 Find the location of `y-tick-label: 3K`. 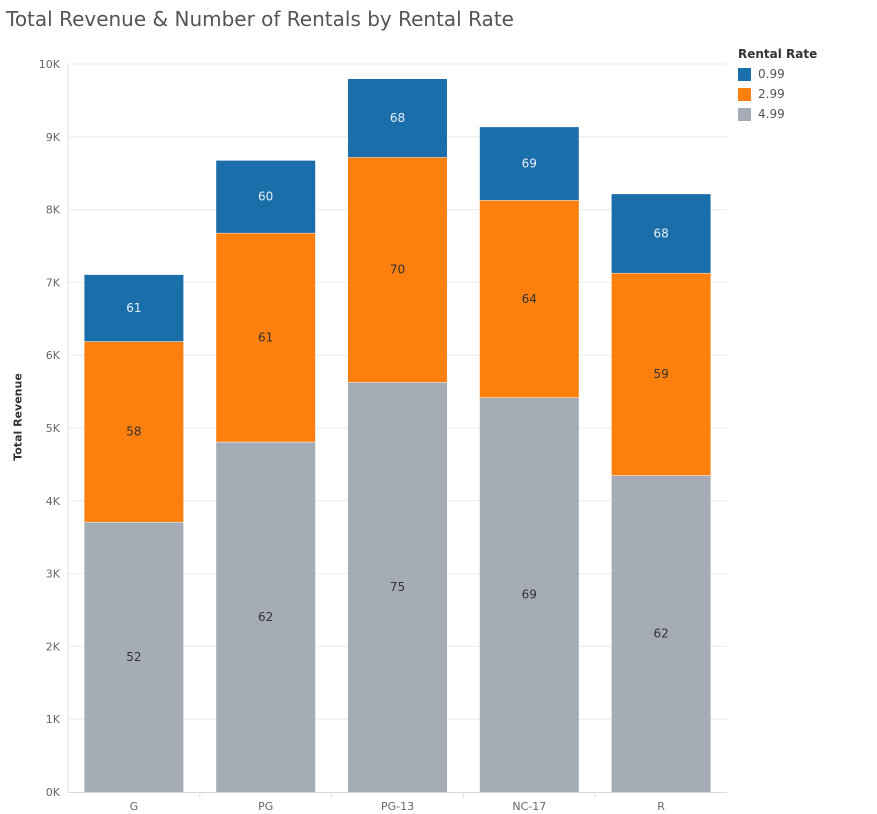

y-tick-label: 3K is located at coordinates (53, 574).